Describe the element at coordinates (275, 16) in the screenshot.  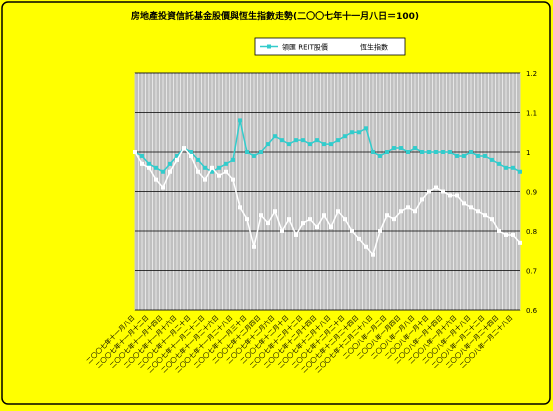
I see `chart-title: 房地產投資信託基金股價與恆生指數走勢(二〇〇七年十一月八日＝100)` at that location.